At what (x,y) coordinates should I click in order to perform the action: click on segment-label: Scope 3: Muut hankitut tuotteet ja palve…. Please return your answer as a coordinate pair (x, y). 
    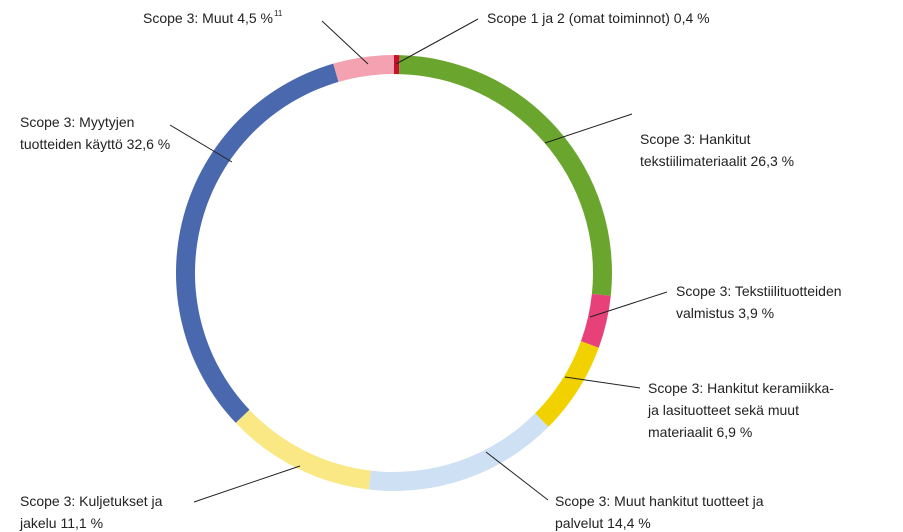
    Looking at the image, I should click on (695, 511).